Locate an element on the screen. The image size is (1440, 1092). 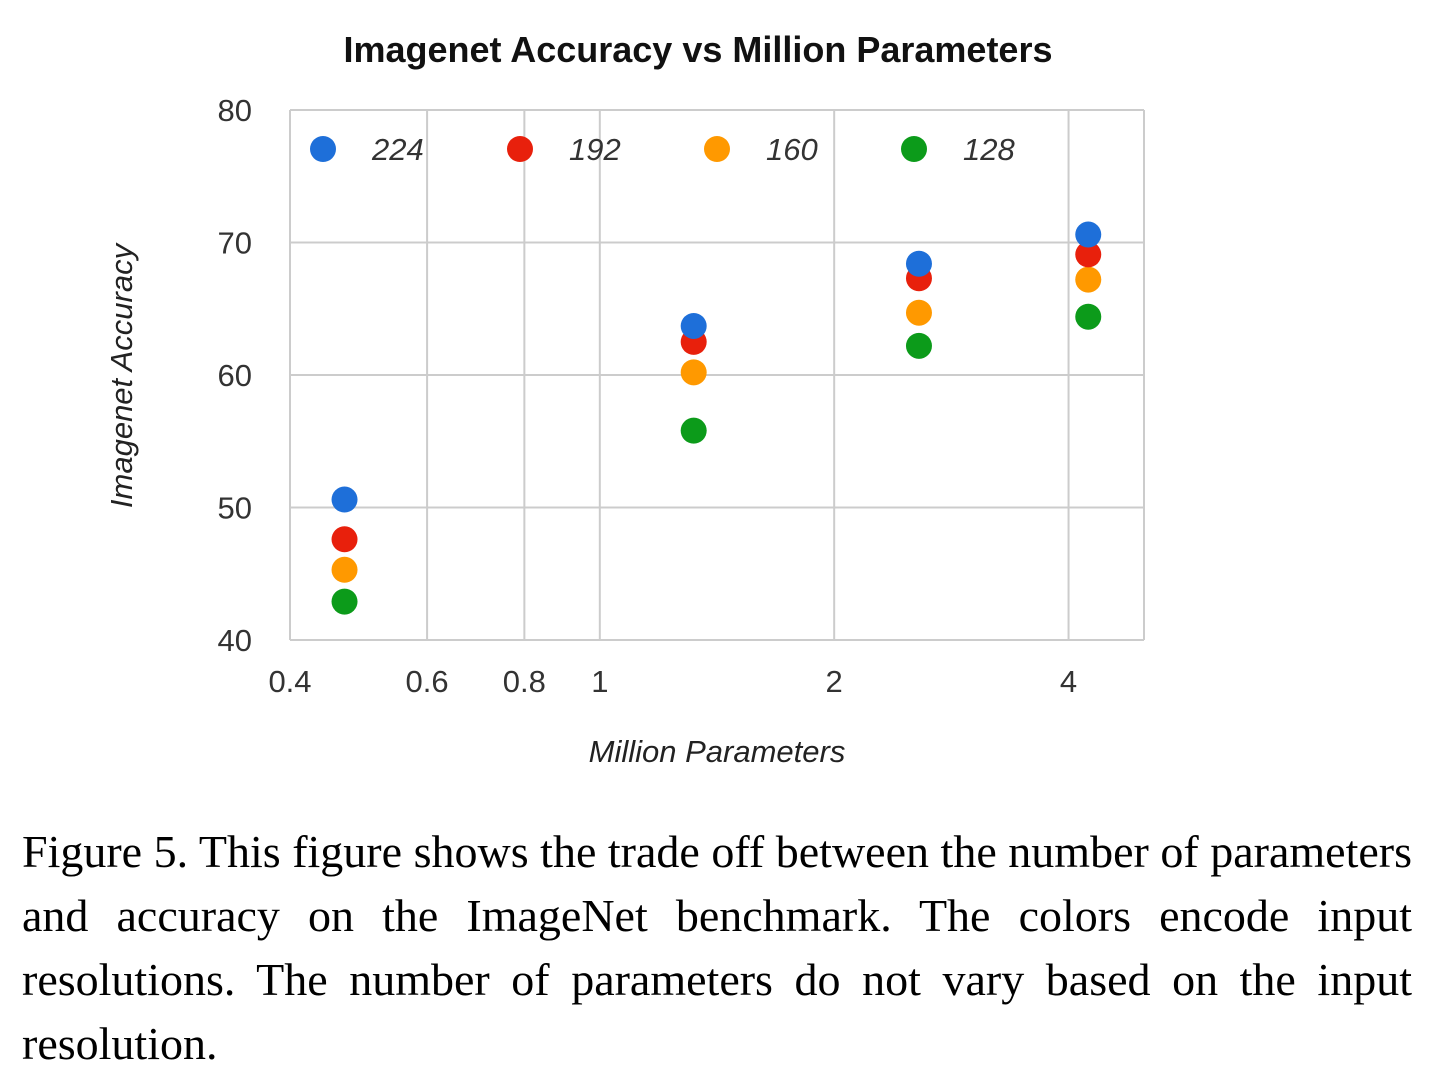
legend: 224 192 160 128 is located at coordinates (662, 149).